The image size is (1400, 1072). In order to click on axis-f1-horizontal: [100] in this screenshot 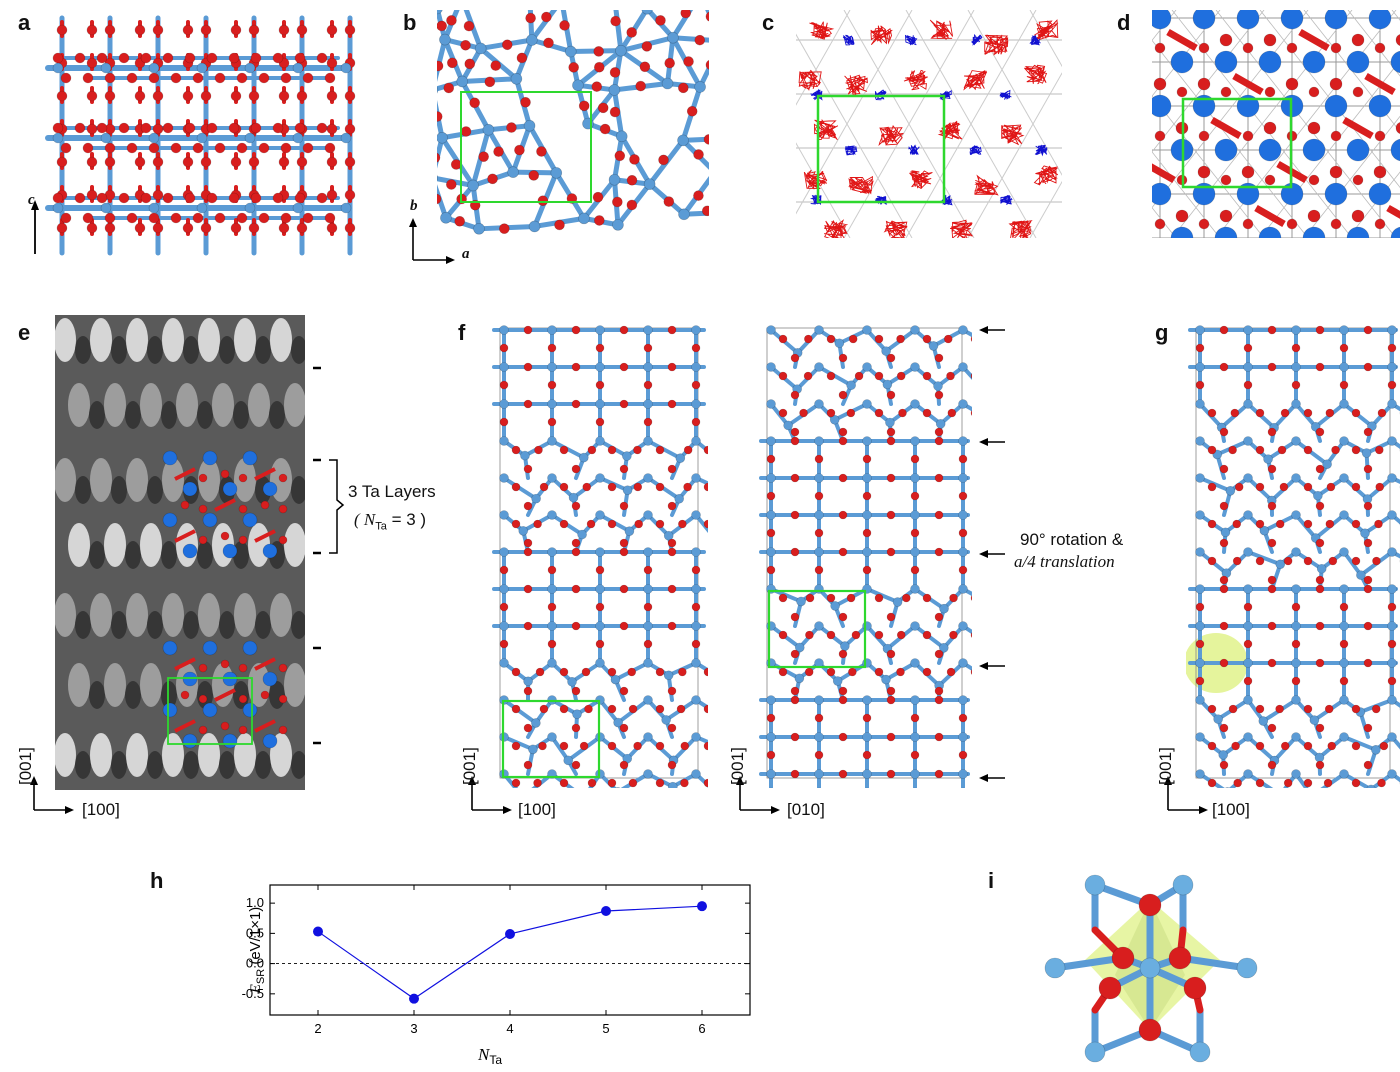, I will do `click(537, 809)`.